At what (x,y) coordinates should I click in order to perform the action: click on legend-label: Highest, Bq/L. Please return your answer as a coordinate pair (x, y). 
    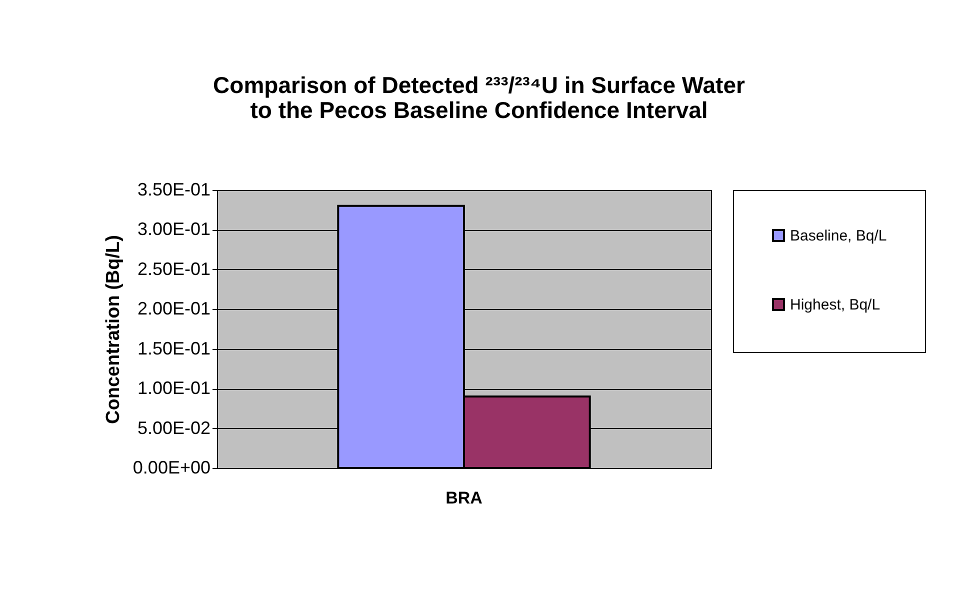
    Looking at the image, I should click on (835, 305).